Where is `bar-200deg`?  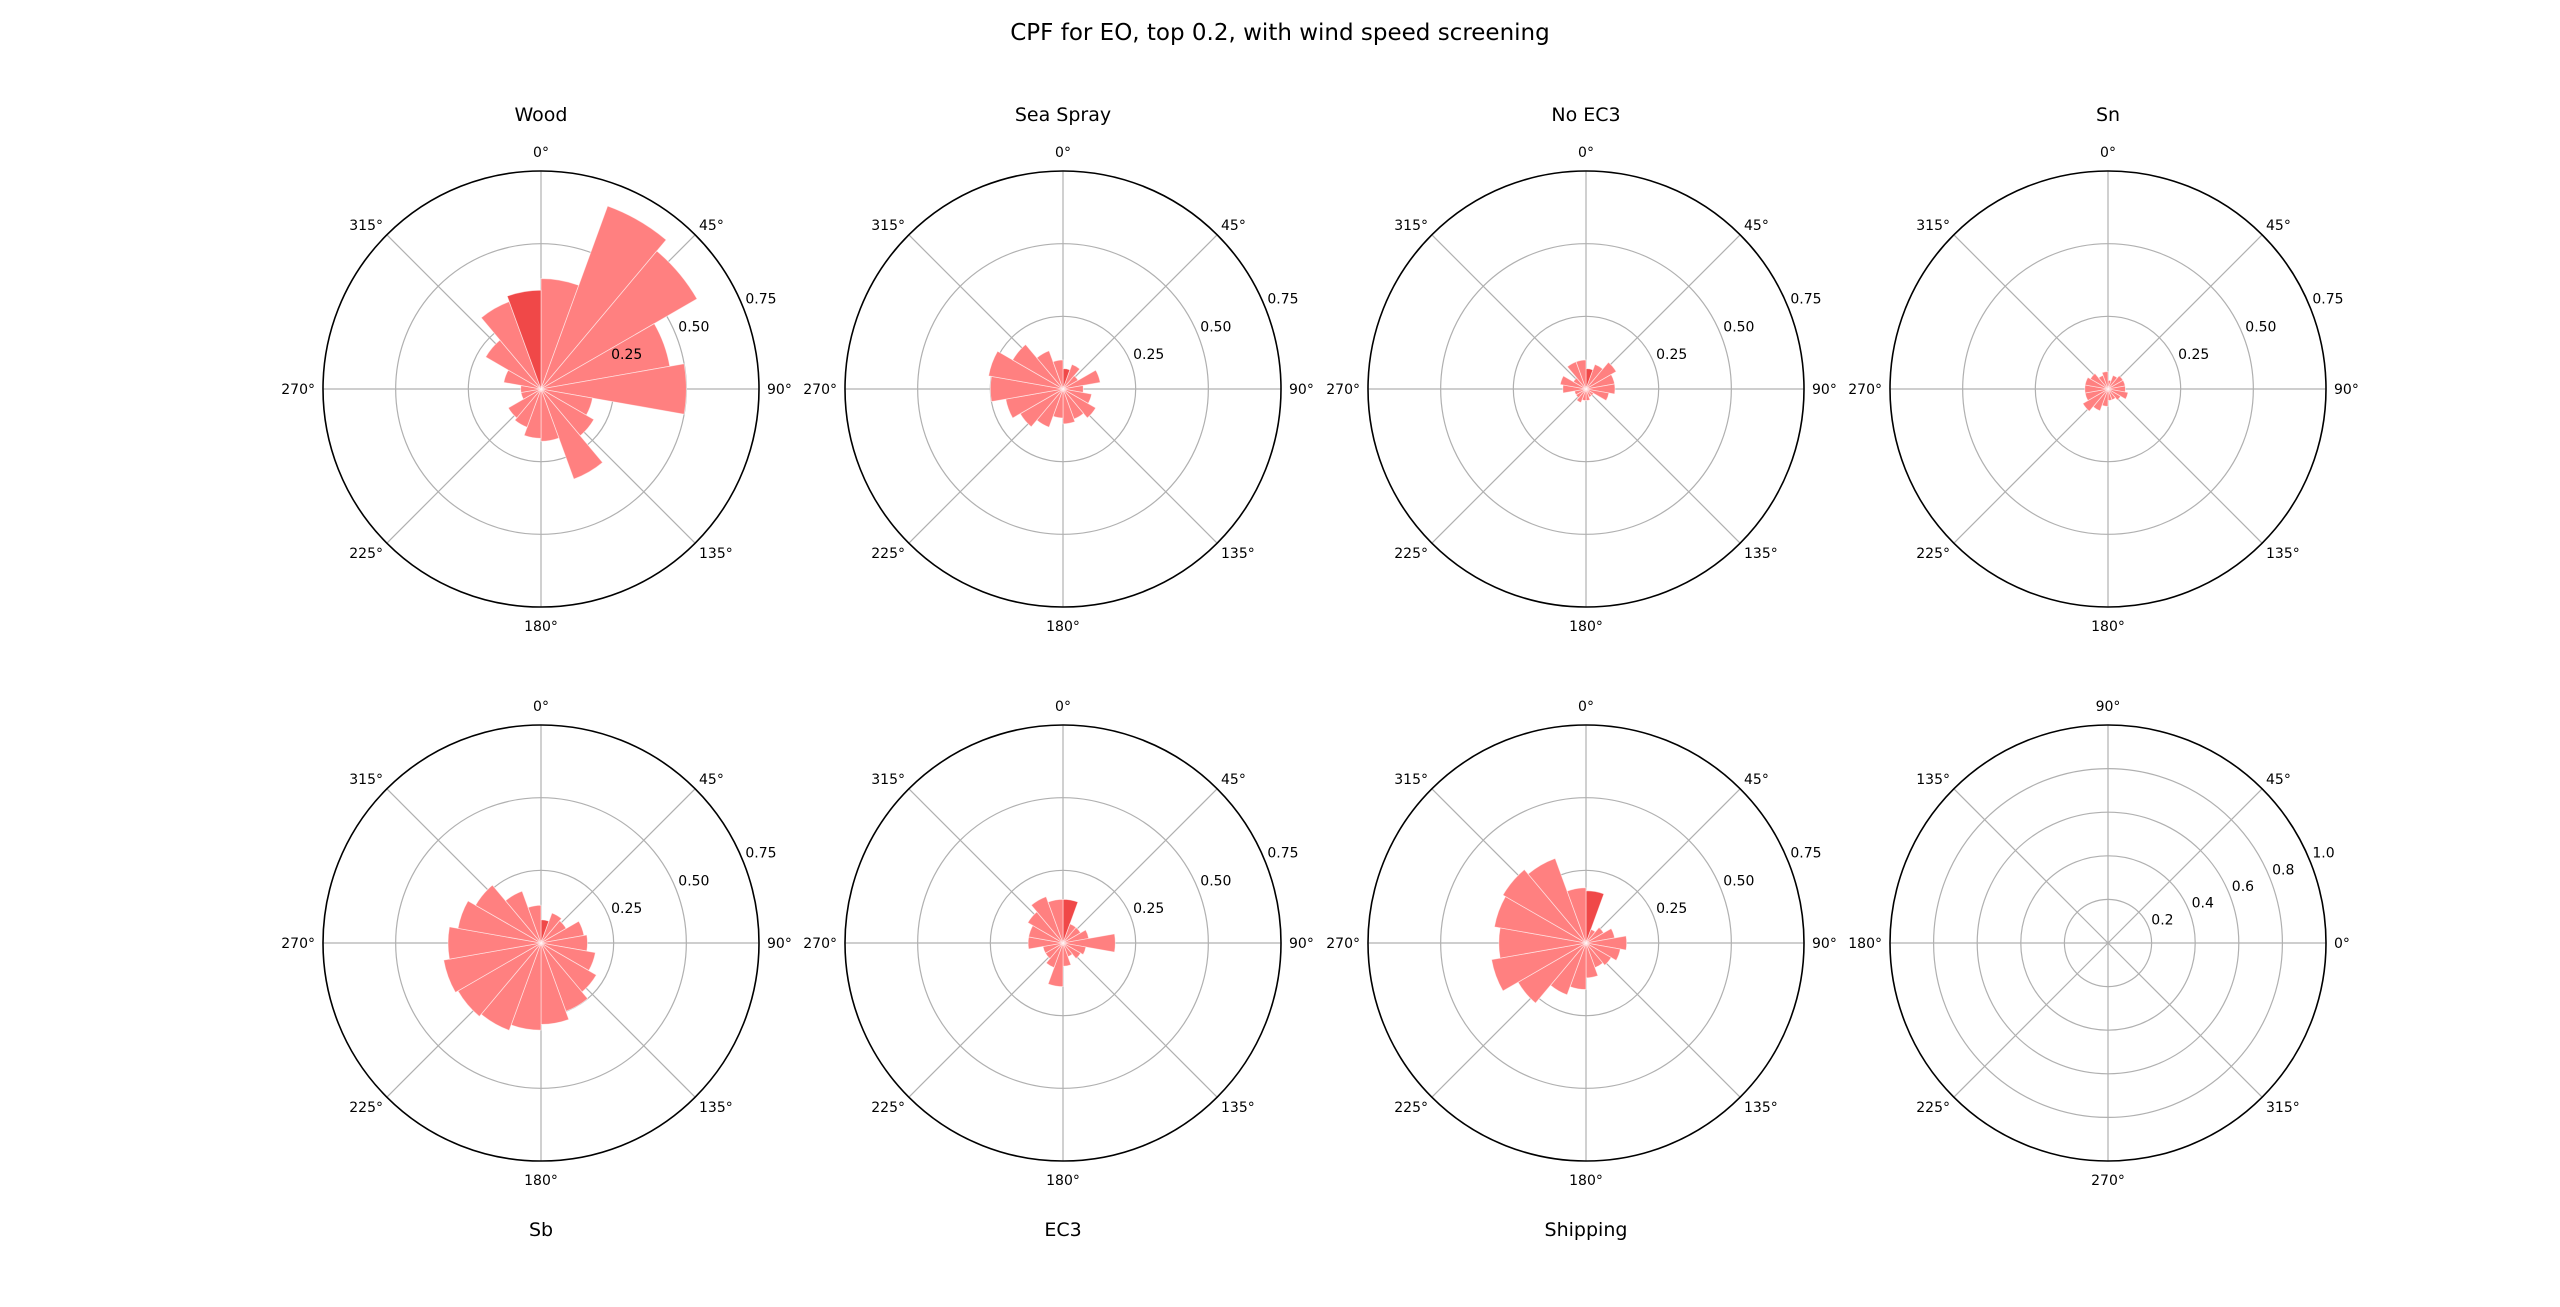 bar-200deg is located at coordinates (1581, 396).